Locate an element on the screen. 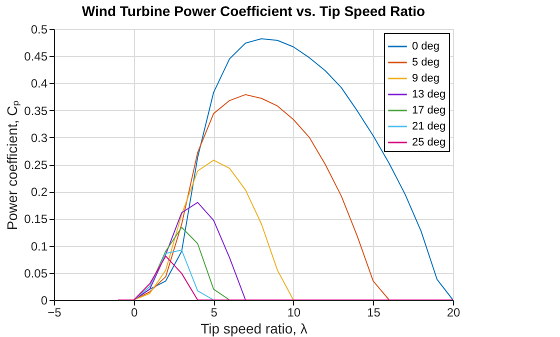  y-tick-label: 0.2 is located at coordinates (39, 192).